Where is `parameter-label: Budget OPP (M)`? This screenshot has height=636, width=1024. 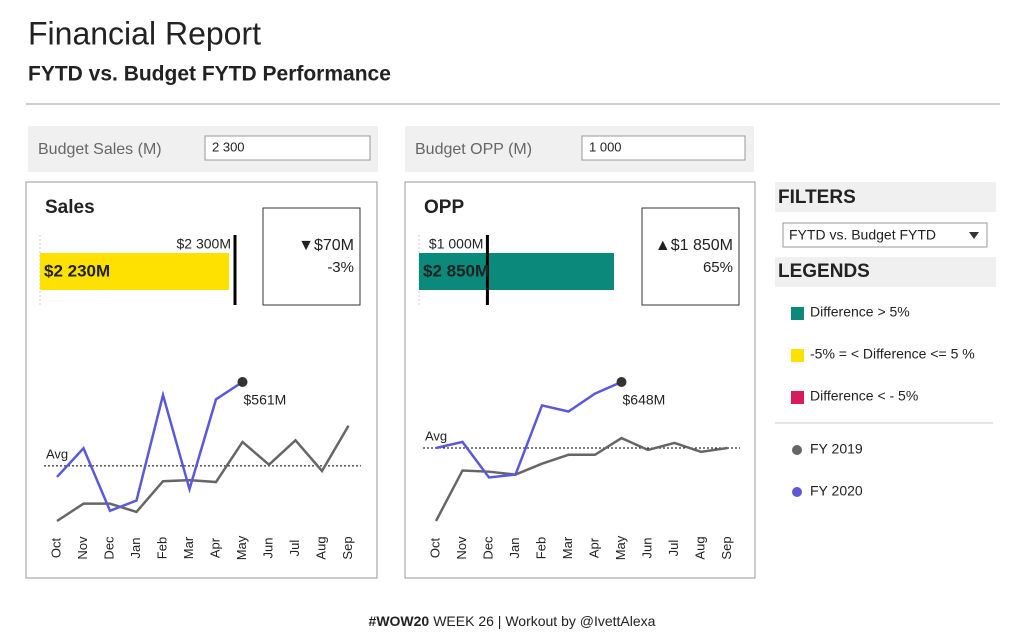
parameter-label: Budget OPP (M) is located at coordinates (473, 149).